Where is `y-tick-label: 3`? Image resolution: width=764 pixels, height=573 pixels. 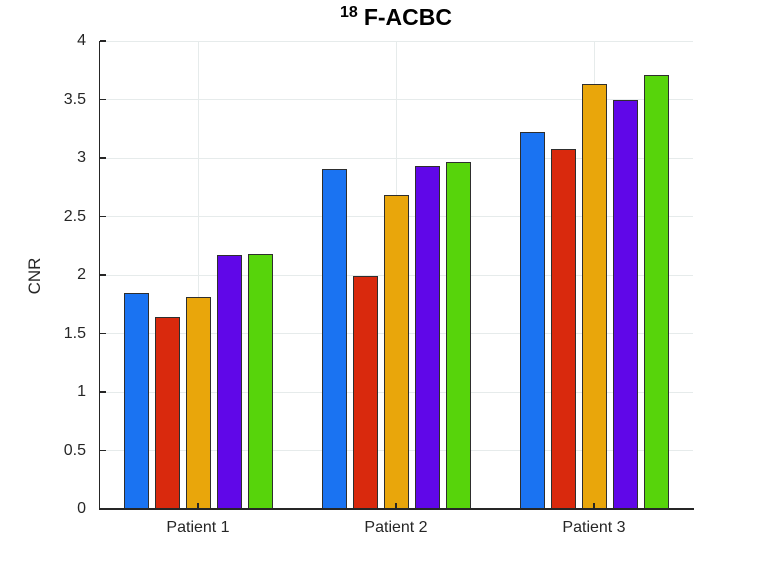 y-tick-label: 3 is located at coordinates (81, 157).